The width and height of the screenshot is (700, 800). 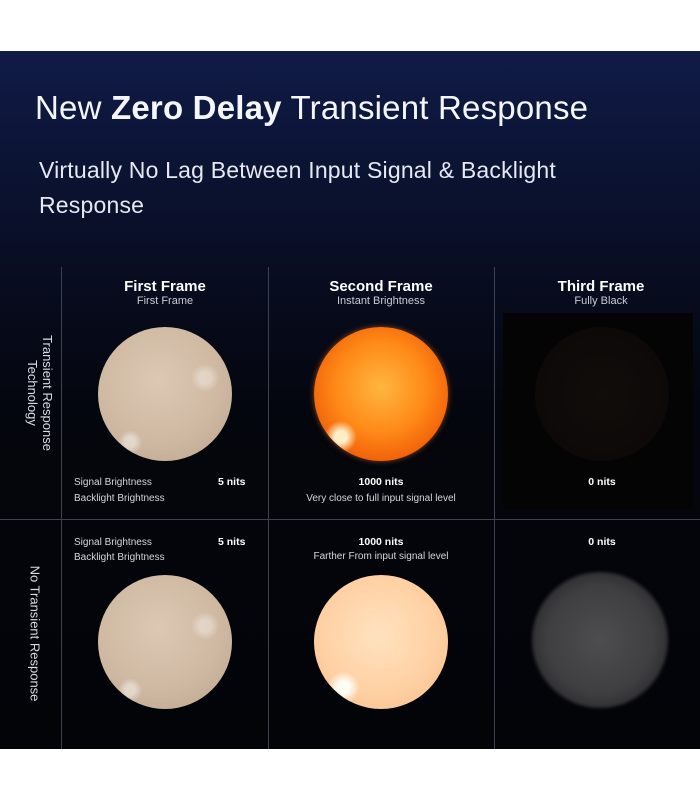 I want to click on second-frame-note: Very close to full input signal level, so click(x=381, y=498).